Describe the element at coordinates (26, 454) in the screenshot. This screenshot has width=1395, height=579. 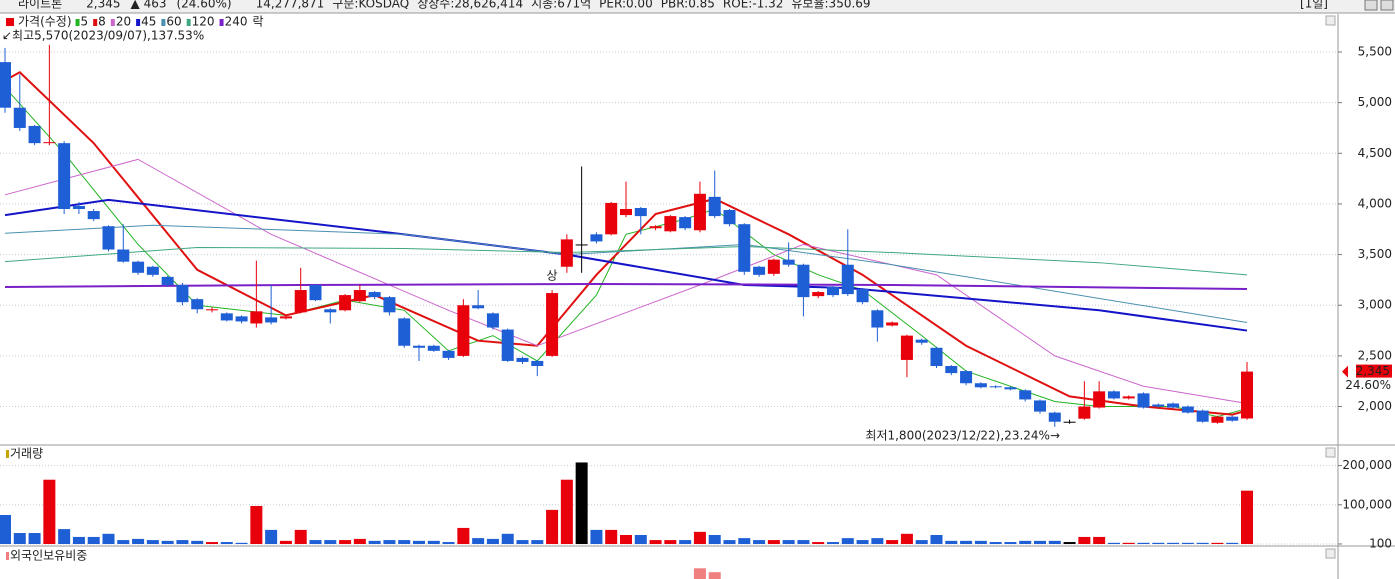
I see `panel-title: 거래량` at that location.